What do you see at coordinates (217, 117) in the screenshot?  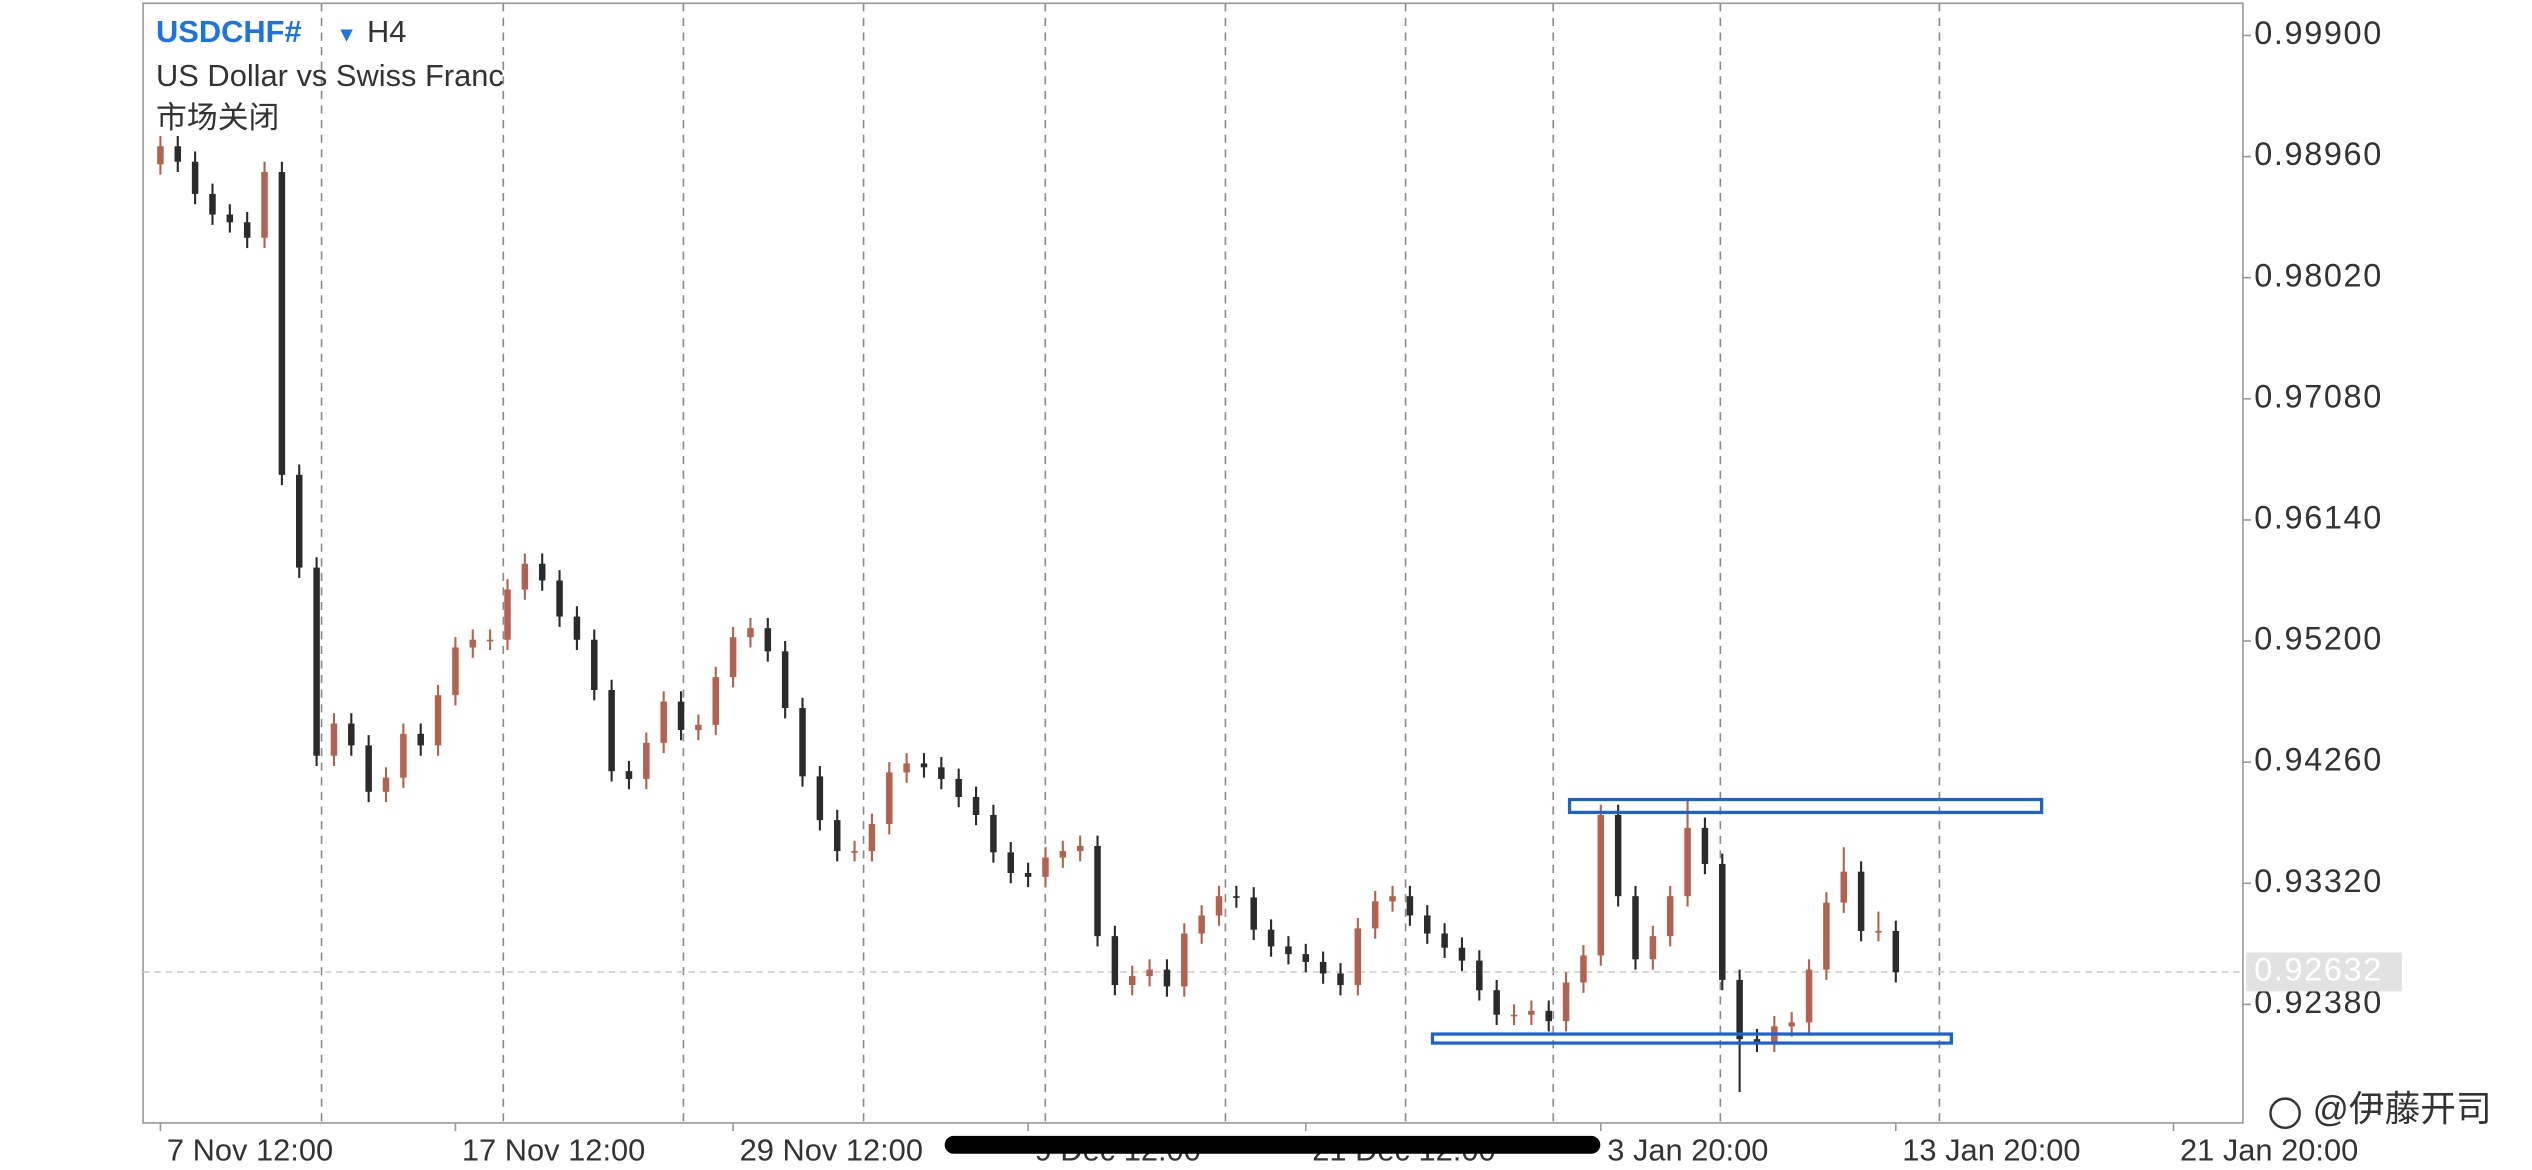 I see `market-status: 市场关闭` at bounding box center [217, 117].